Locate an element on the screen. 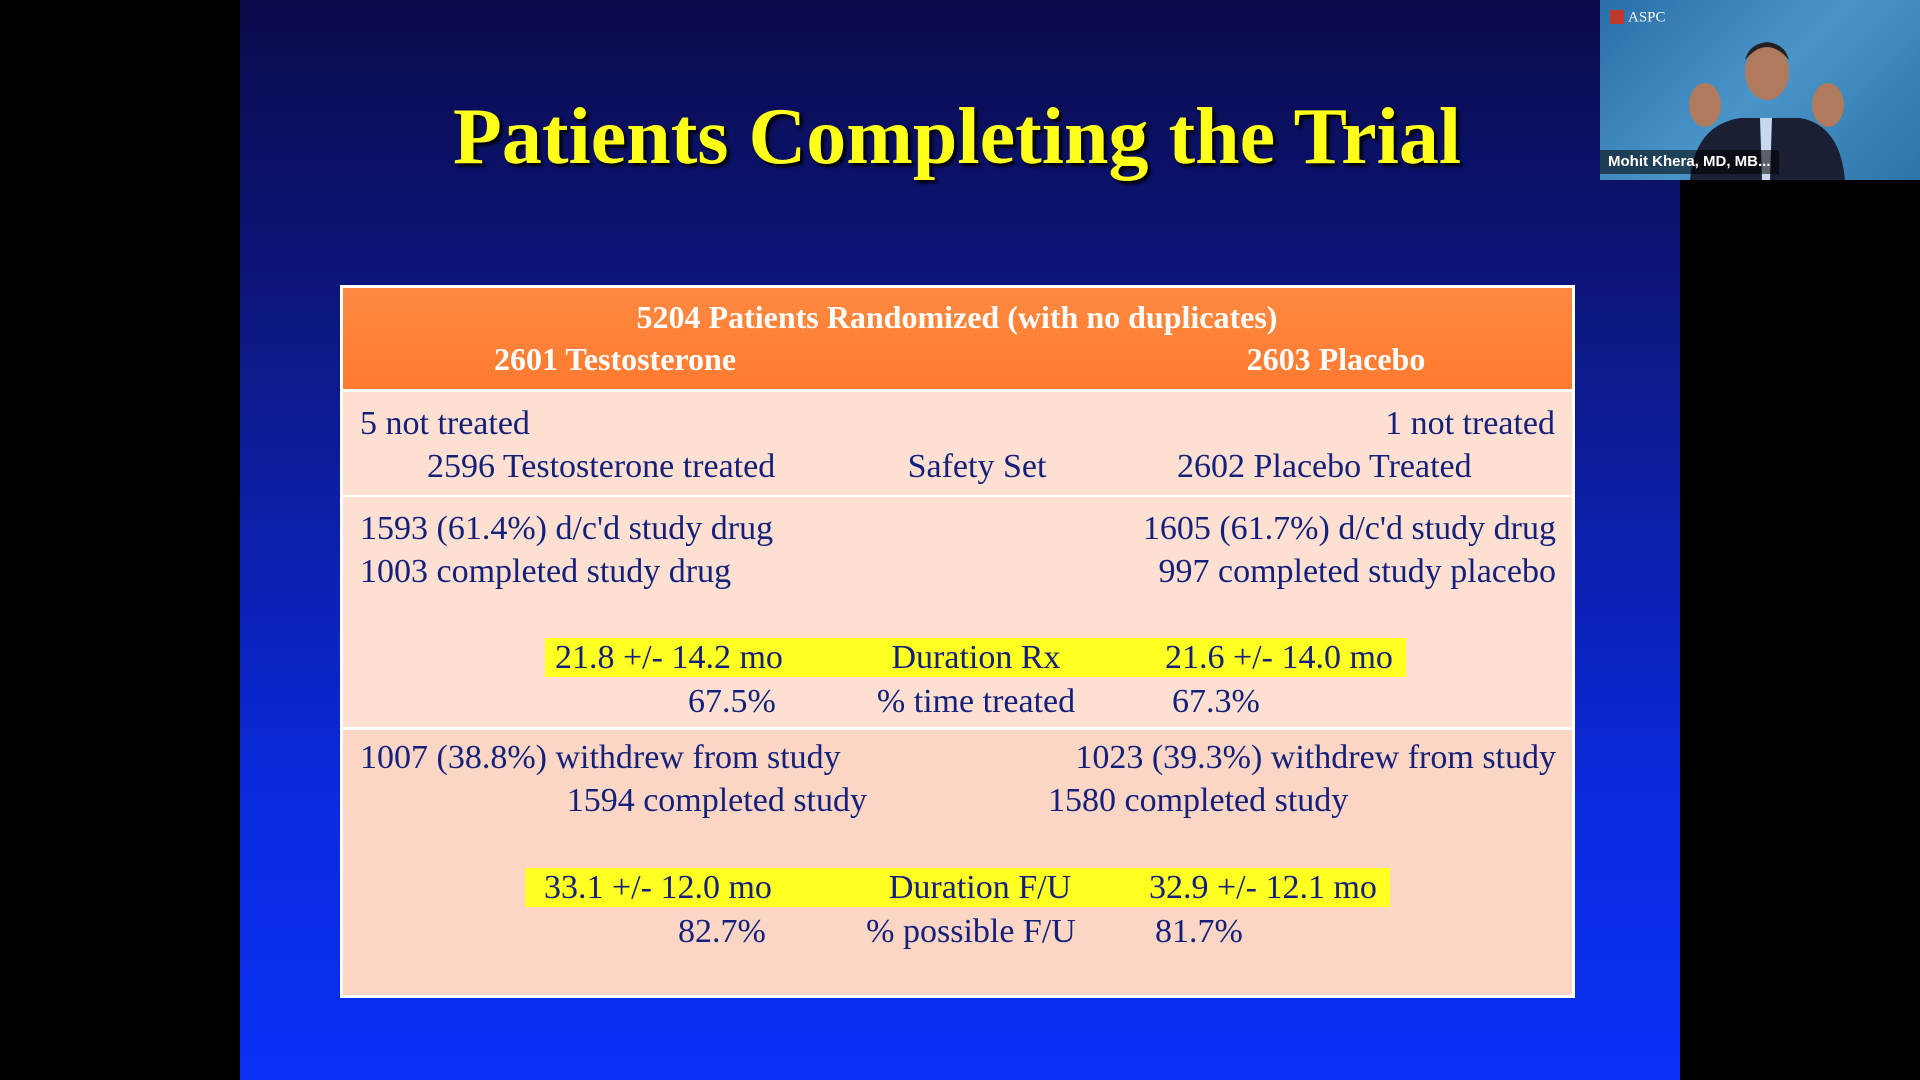 Image resolution: width=1920 pixels, height=1080 pixels. cell: 21.6 +/- 14.0 mo is located at coordinates (1279, 657).